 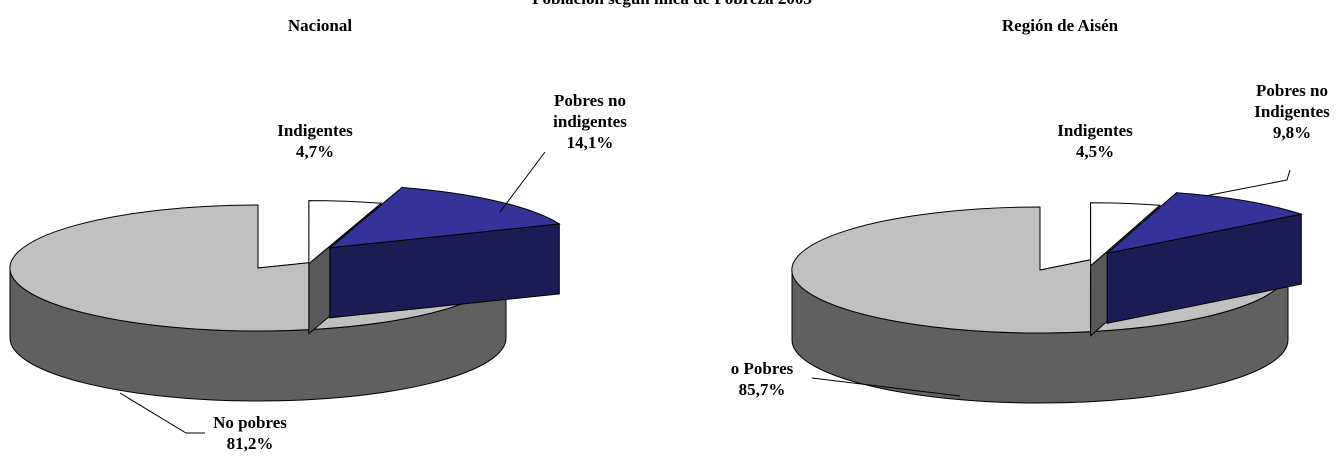 What do you see at coordinates (250, 443) in the screenshot?
I see `data-label: 81,2%` at bounding box center [250, 443].